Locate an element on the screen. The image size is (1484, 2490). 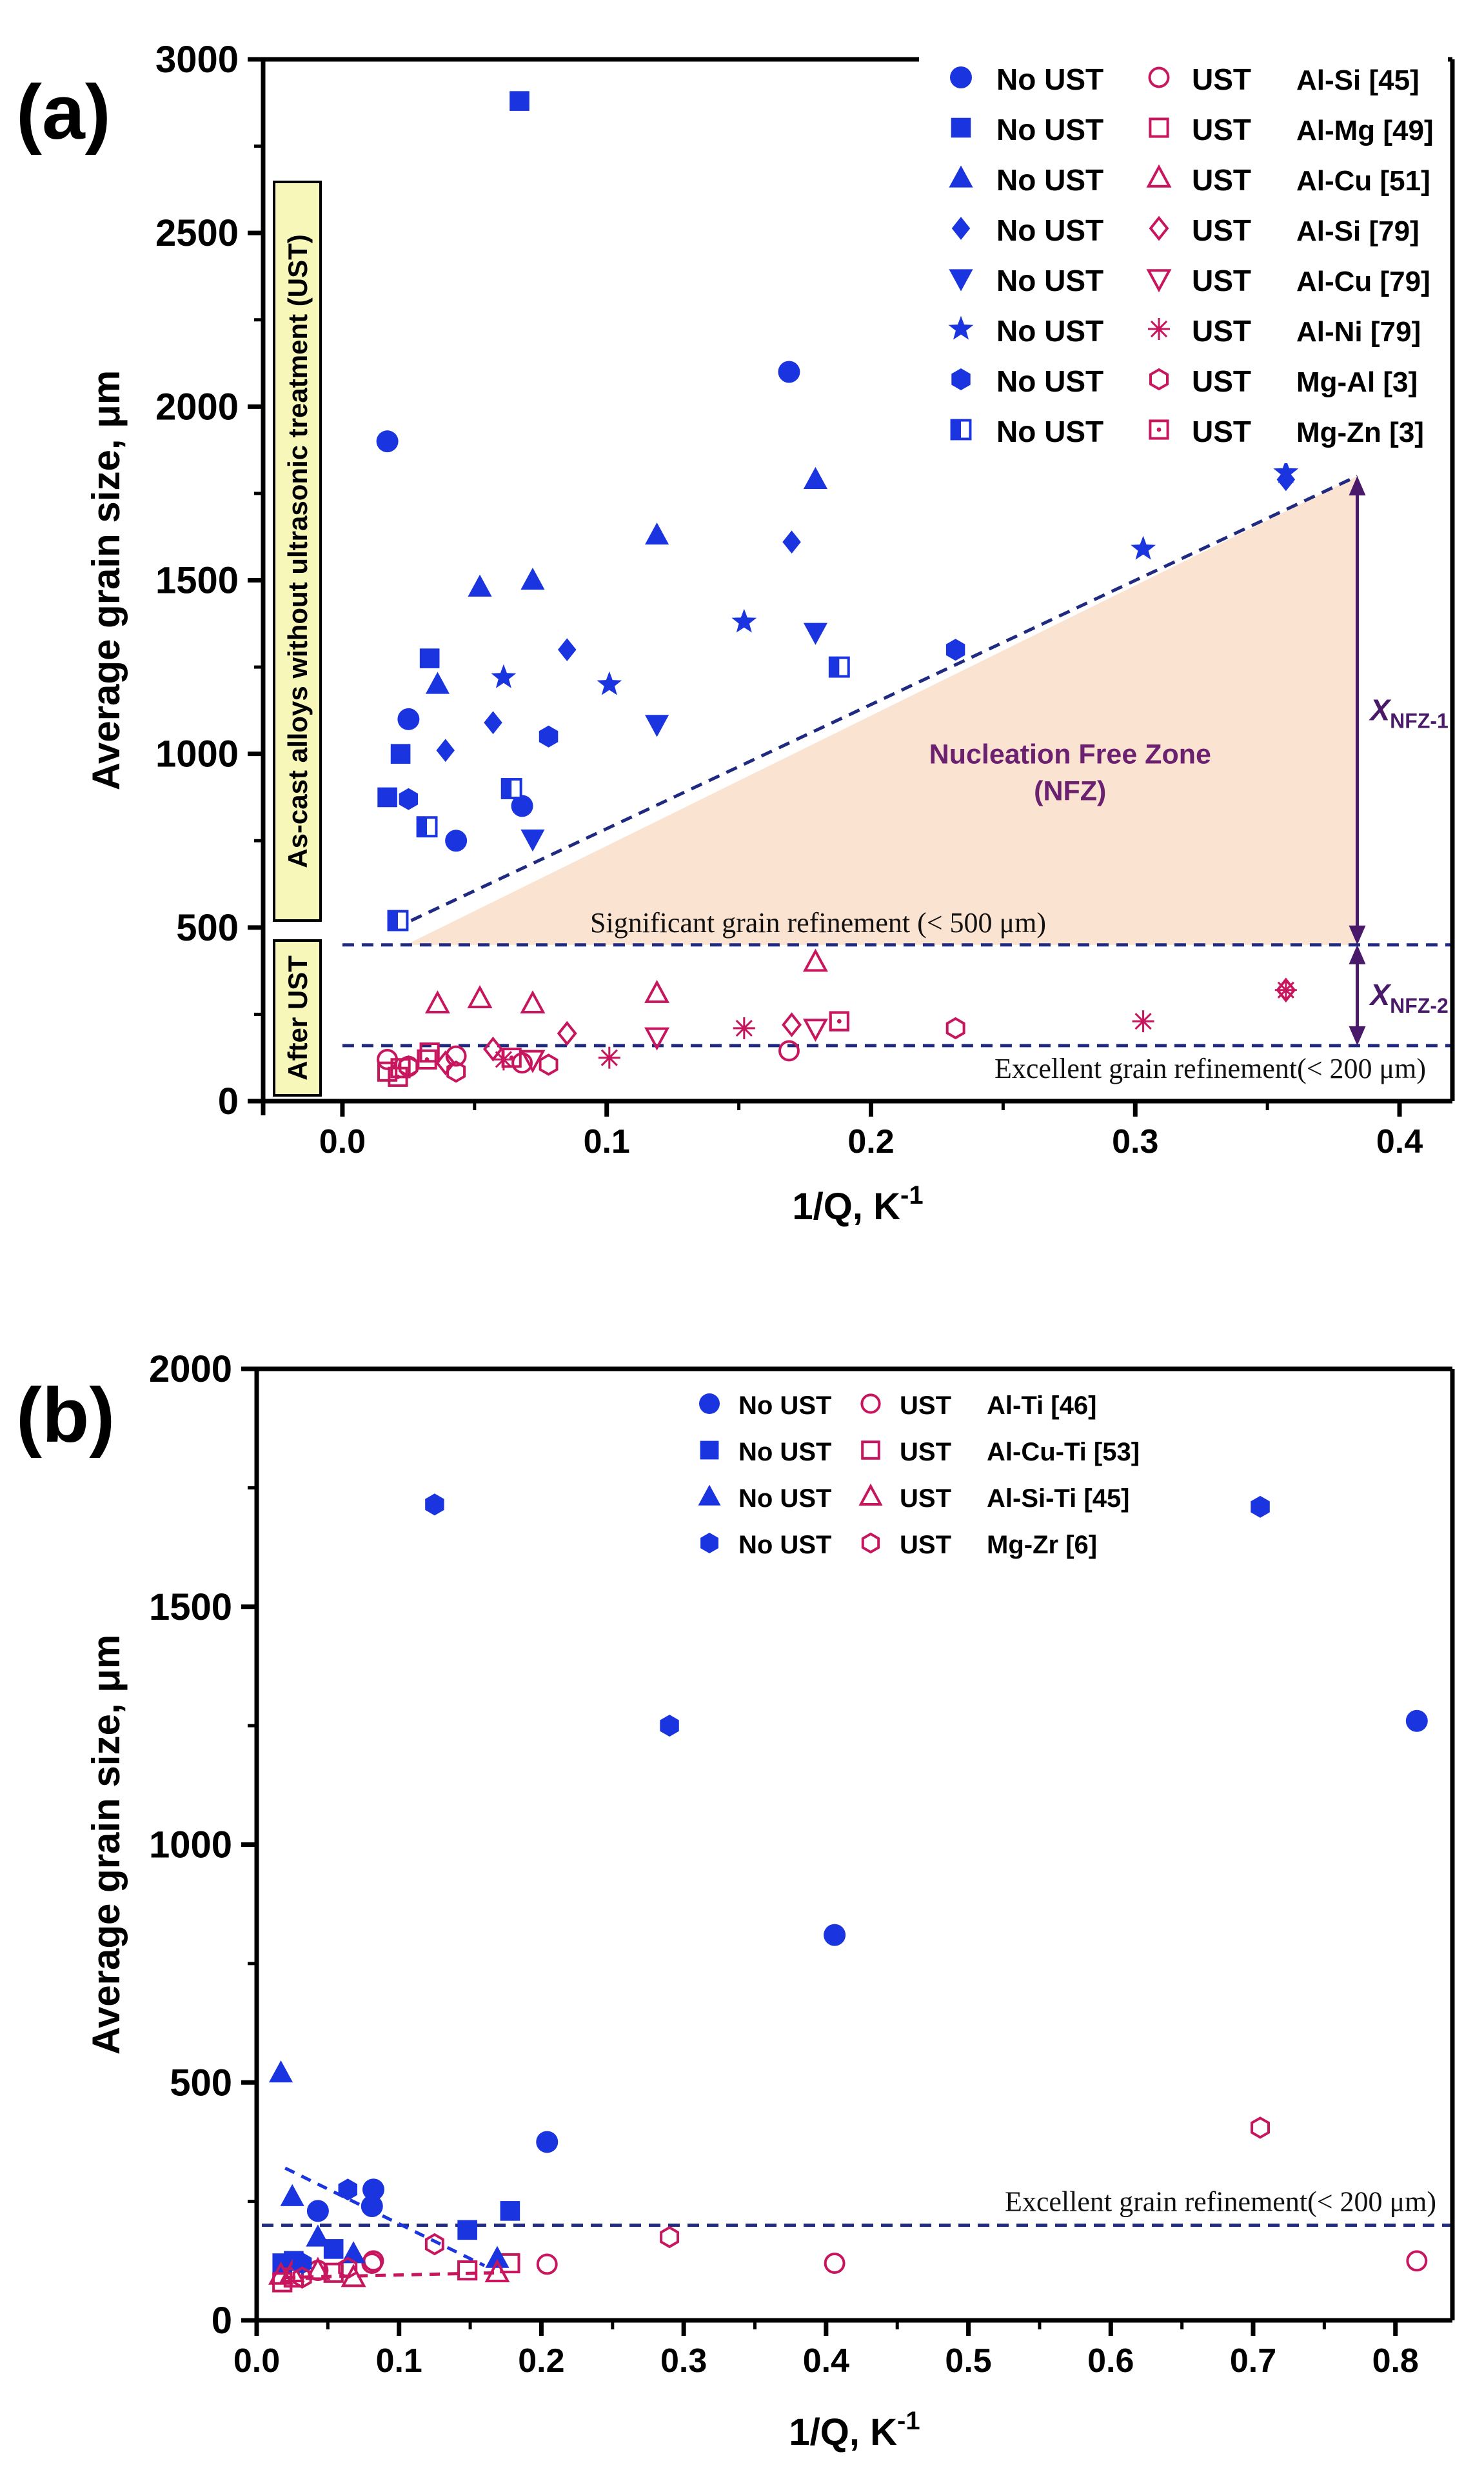
arrow-head-down is located at coordinates (1357, 1036).